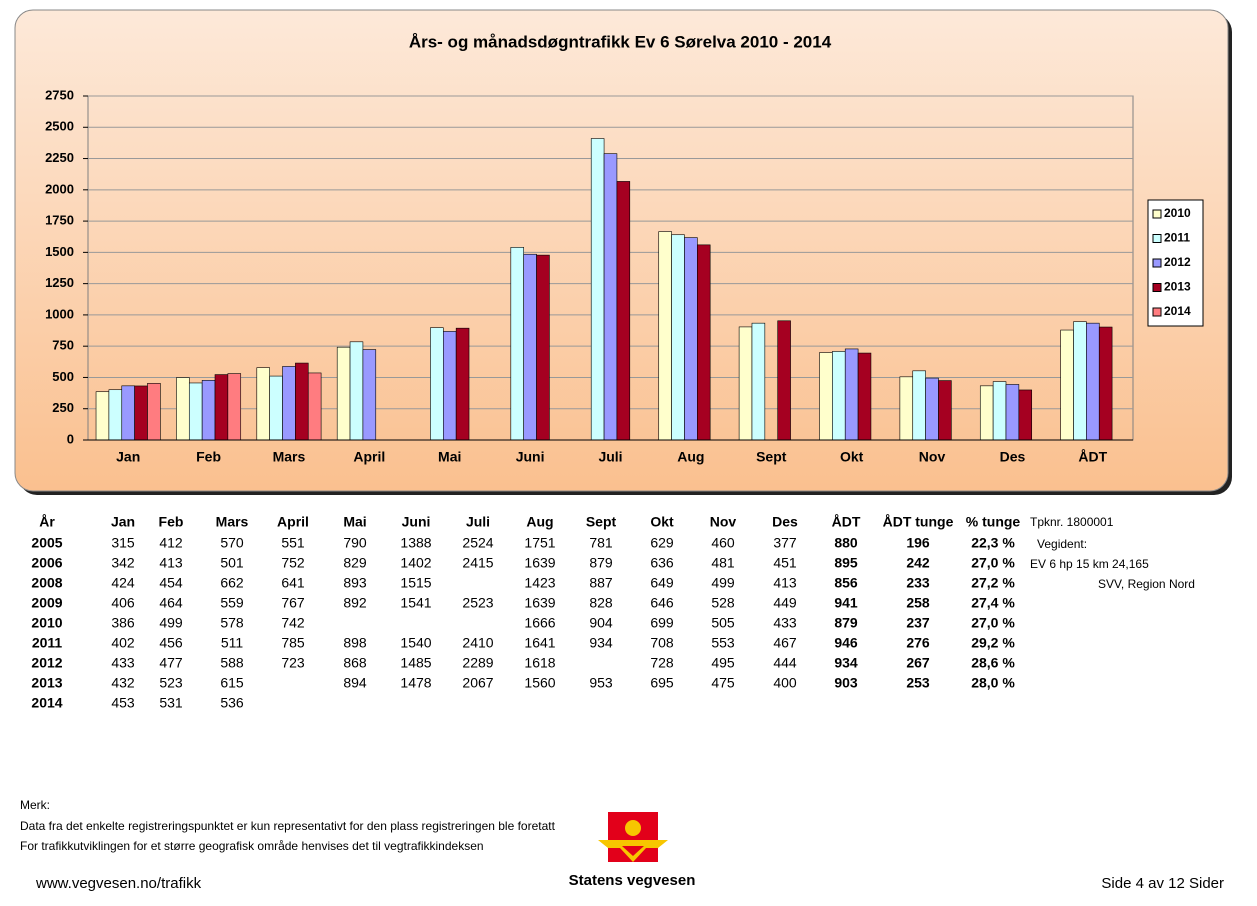 This screenshot has height=906, width=1257. What do you see at coordinates (846, 543) in the screenshot?
I see `table-cell: 880` at bounding box center [846, 543].